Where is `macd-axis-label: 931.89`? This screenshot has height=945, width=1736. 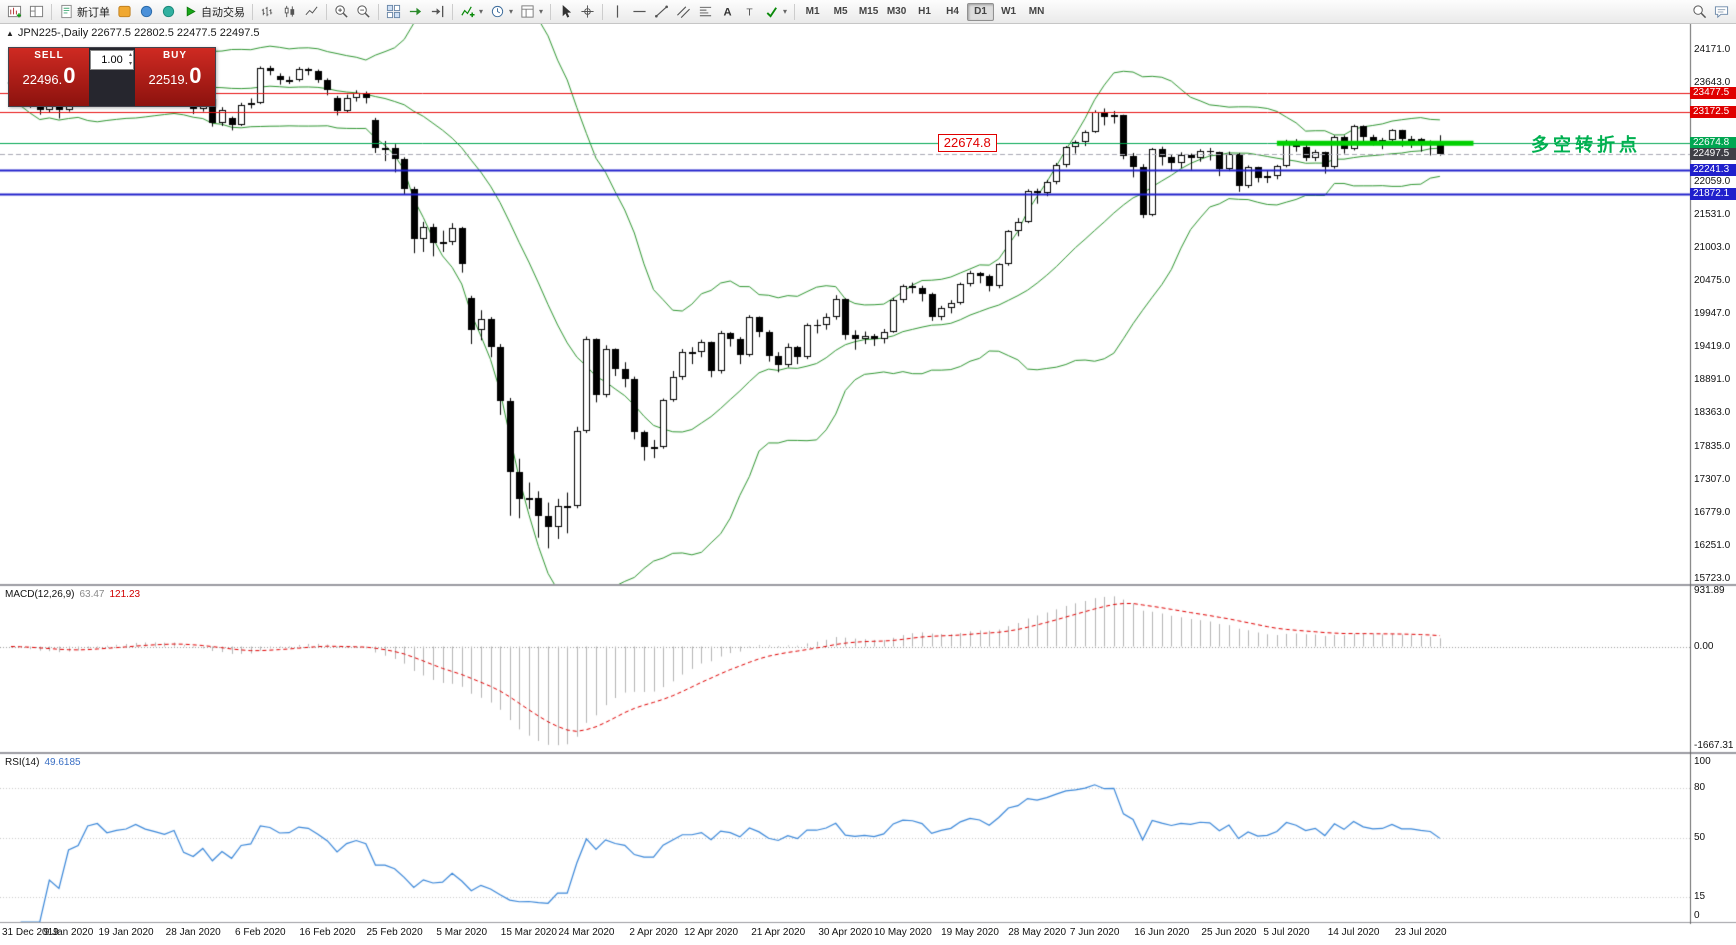
macd-axis-label: 931.89 is located at coordinates (1709, 590).